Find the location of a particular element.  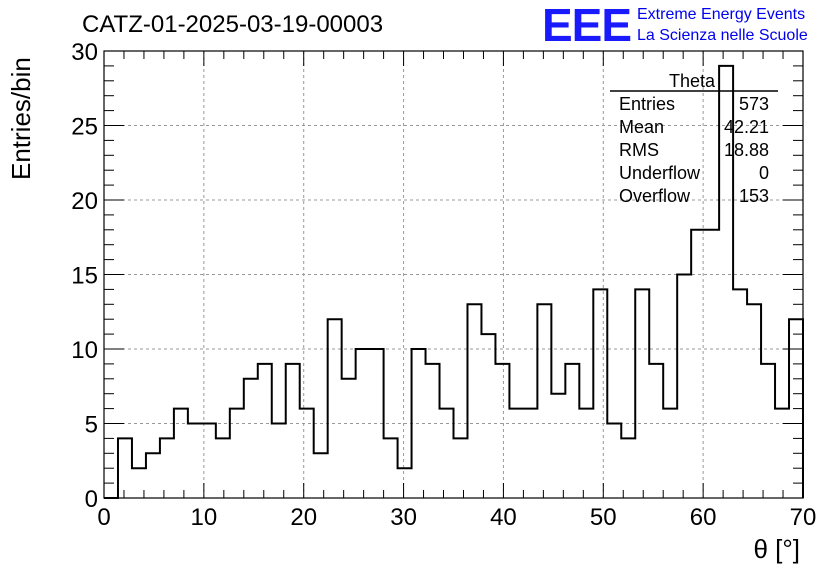

stats-value: 573 is located at coordinates (754, 104).